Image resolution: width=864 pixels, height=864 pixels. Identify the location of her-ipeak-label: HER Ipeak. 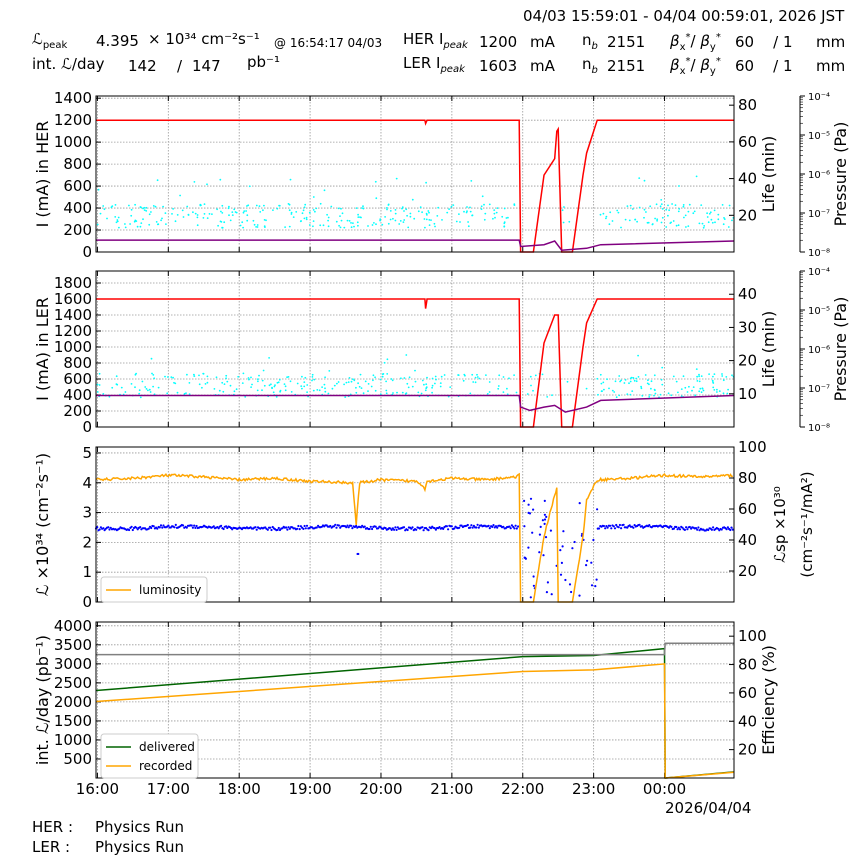
(435, 40).